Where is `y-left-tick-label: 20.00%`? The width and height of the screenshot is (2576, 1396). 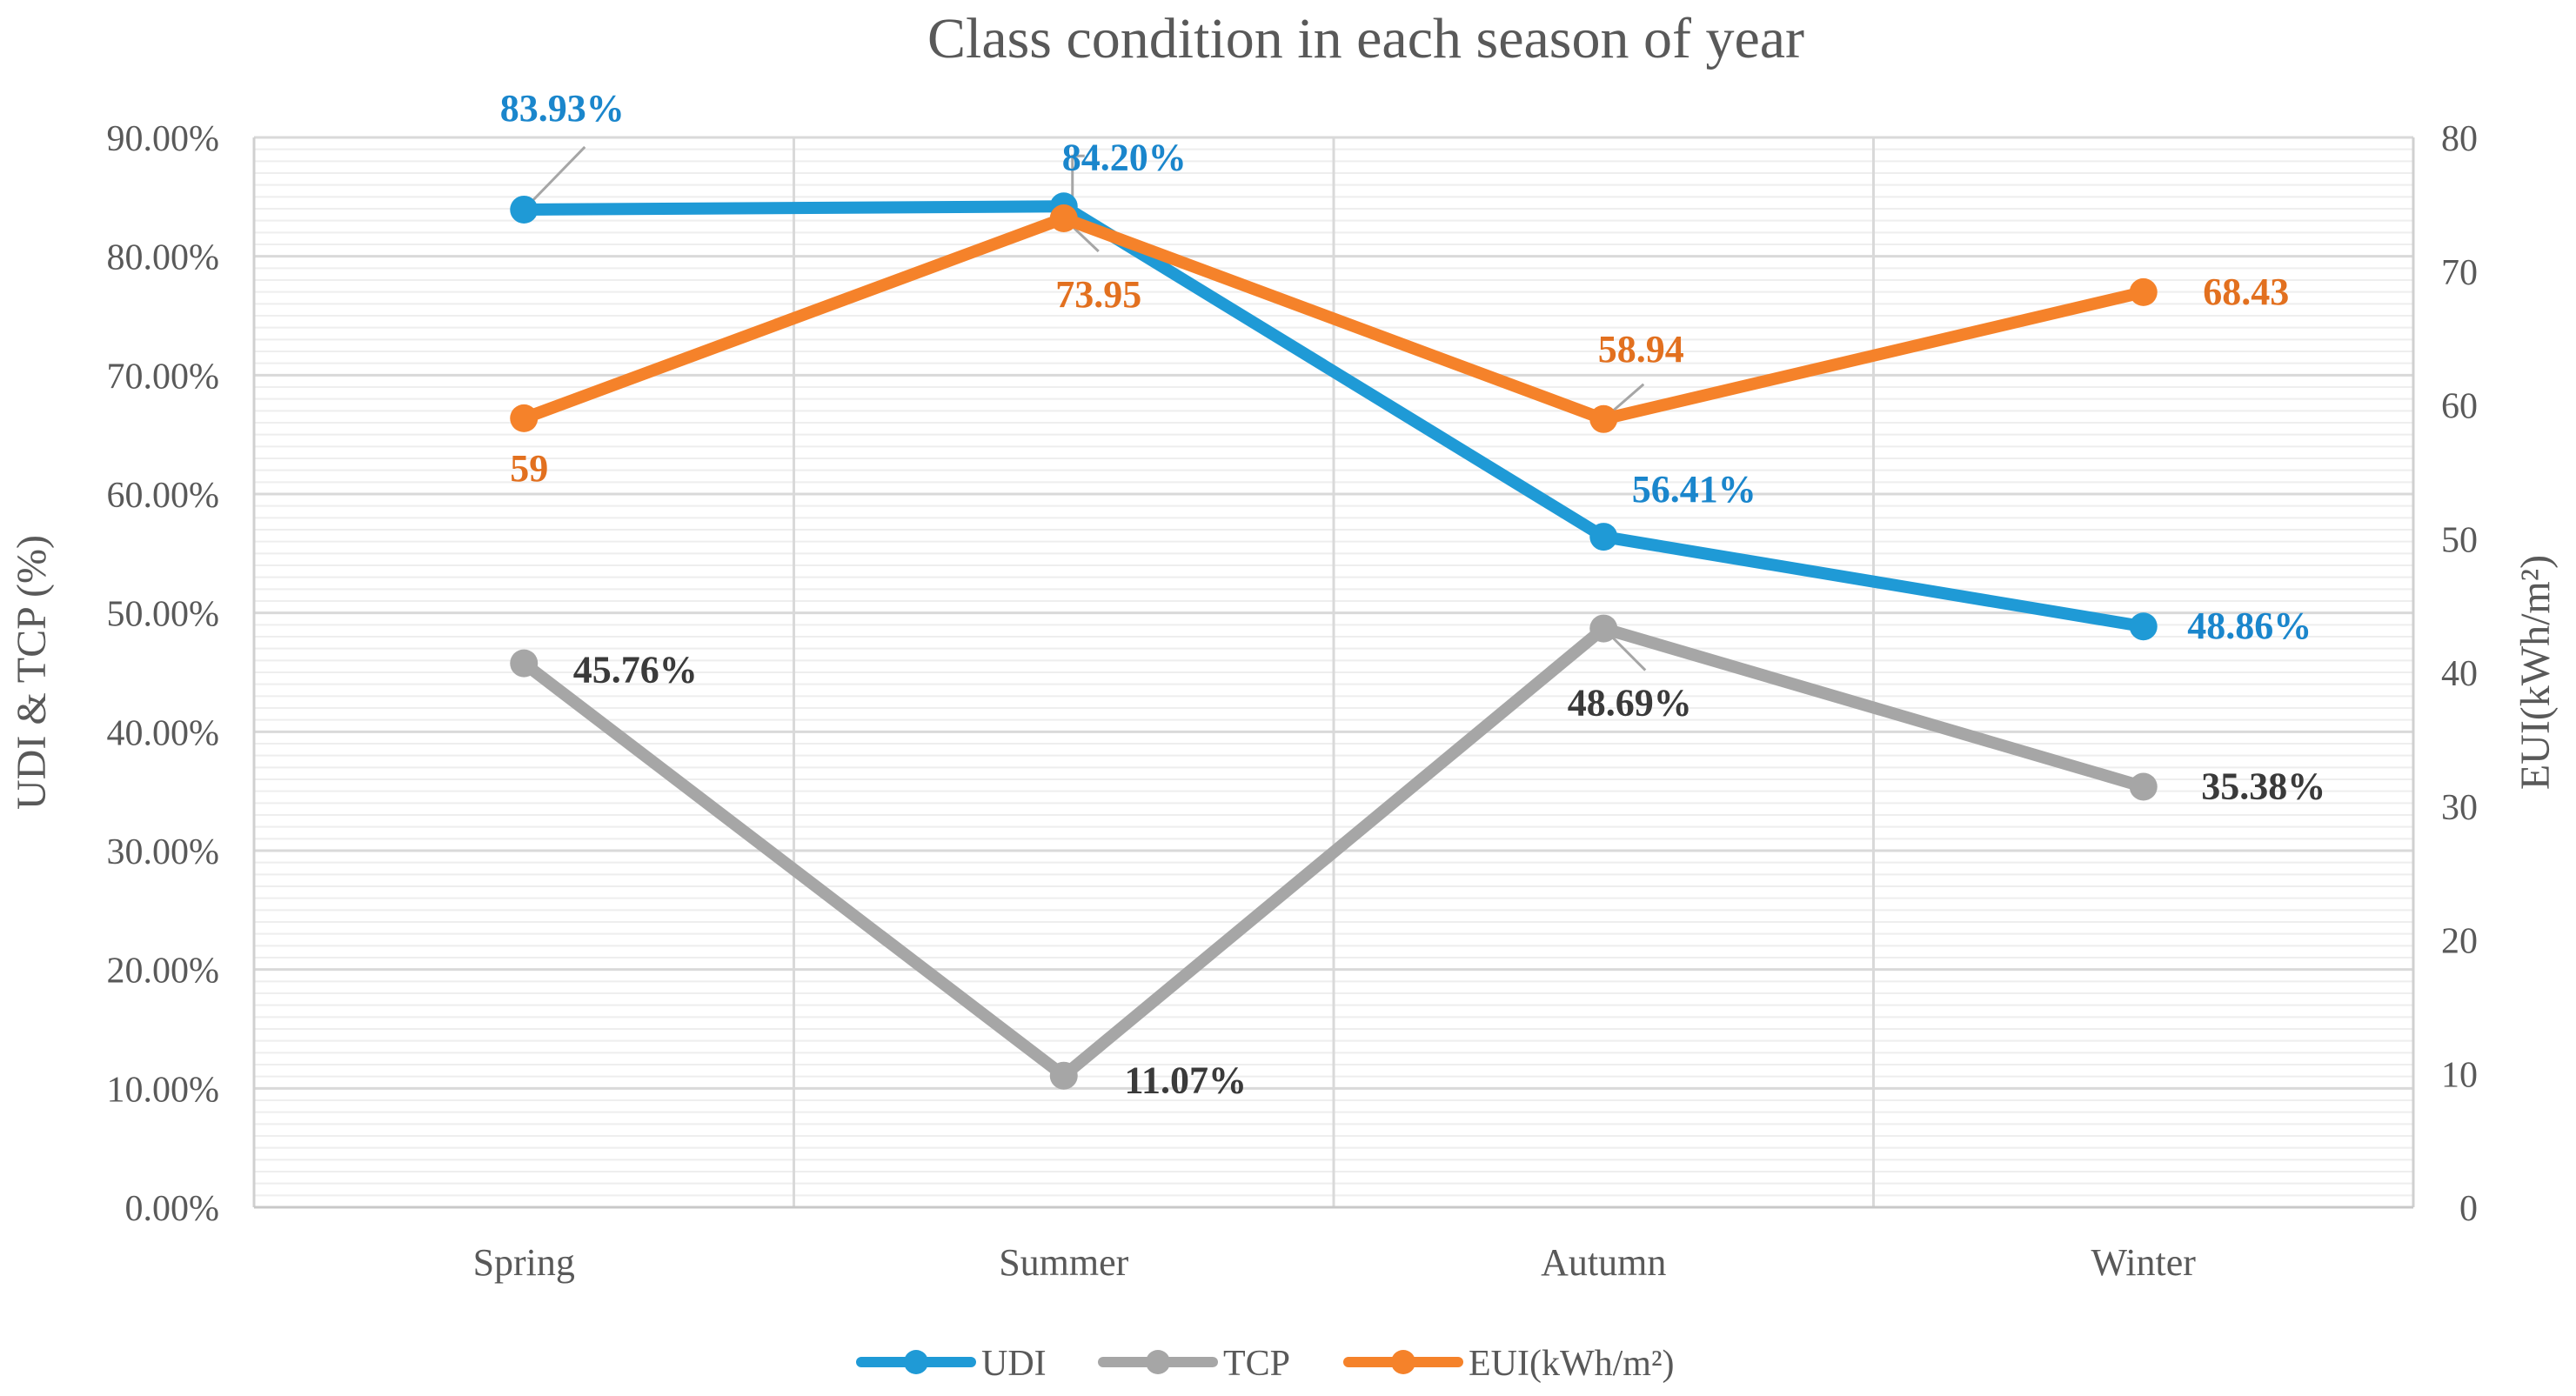 y-left-tick-label: 20.00% is located at coordinates (163, 972).